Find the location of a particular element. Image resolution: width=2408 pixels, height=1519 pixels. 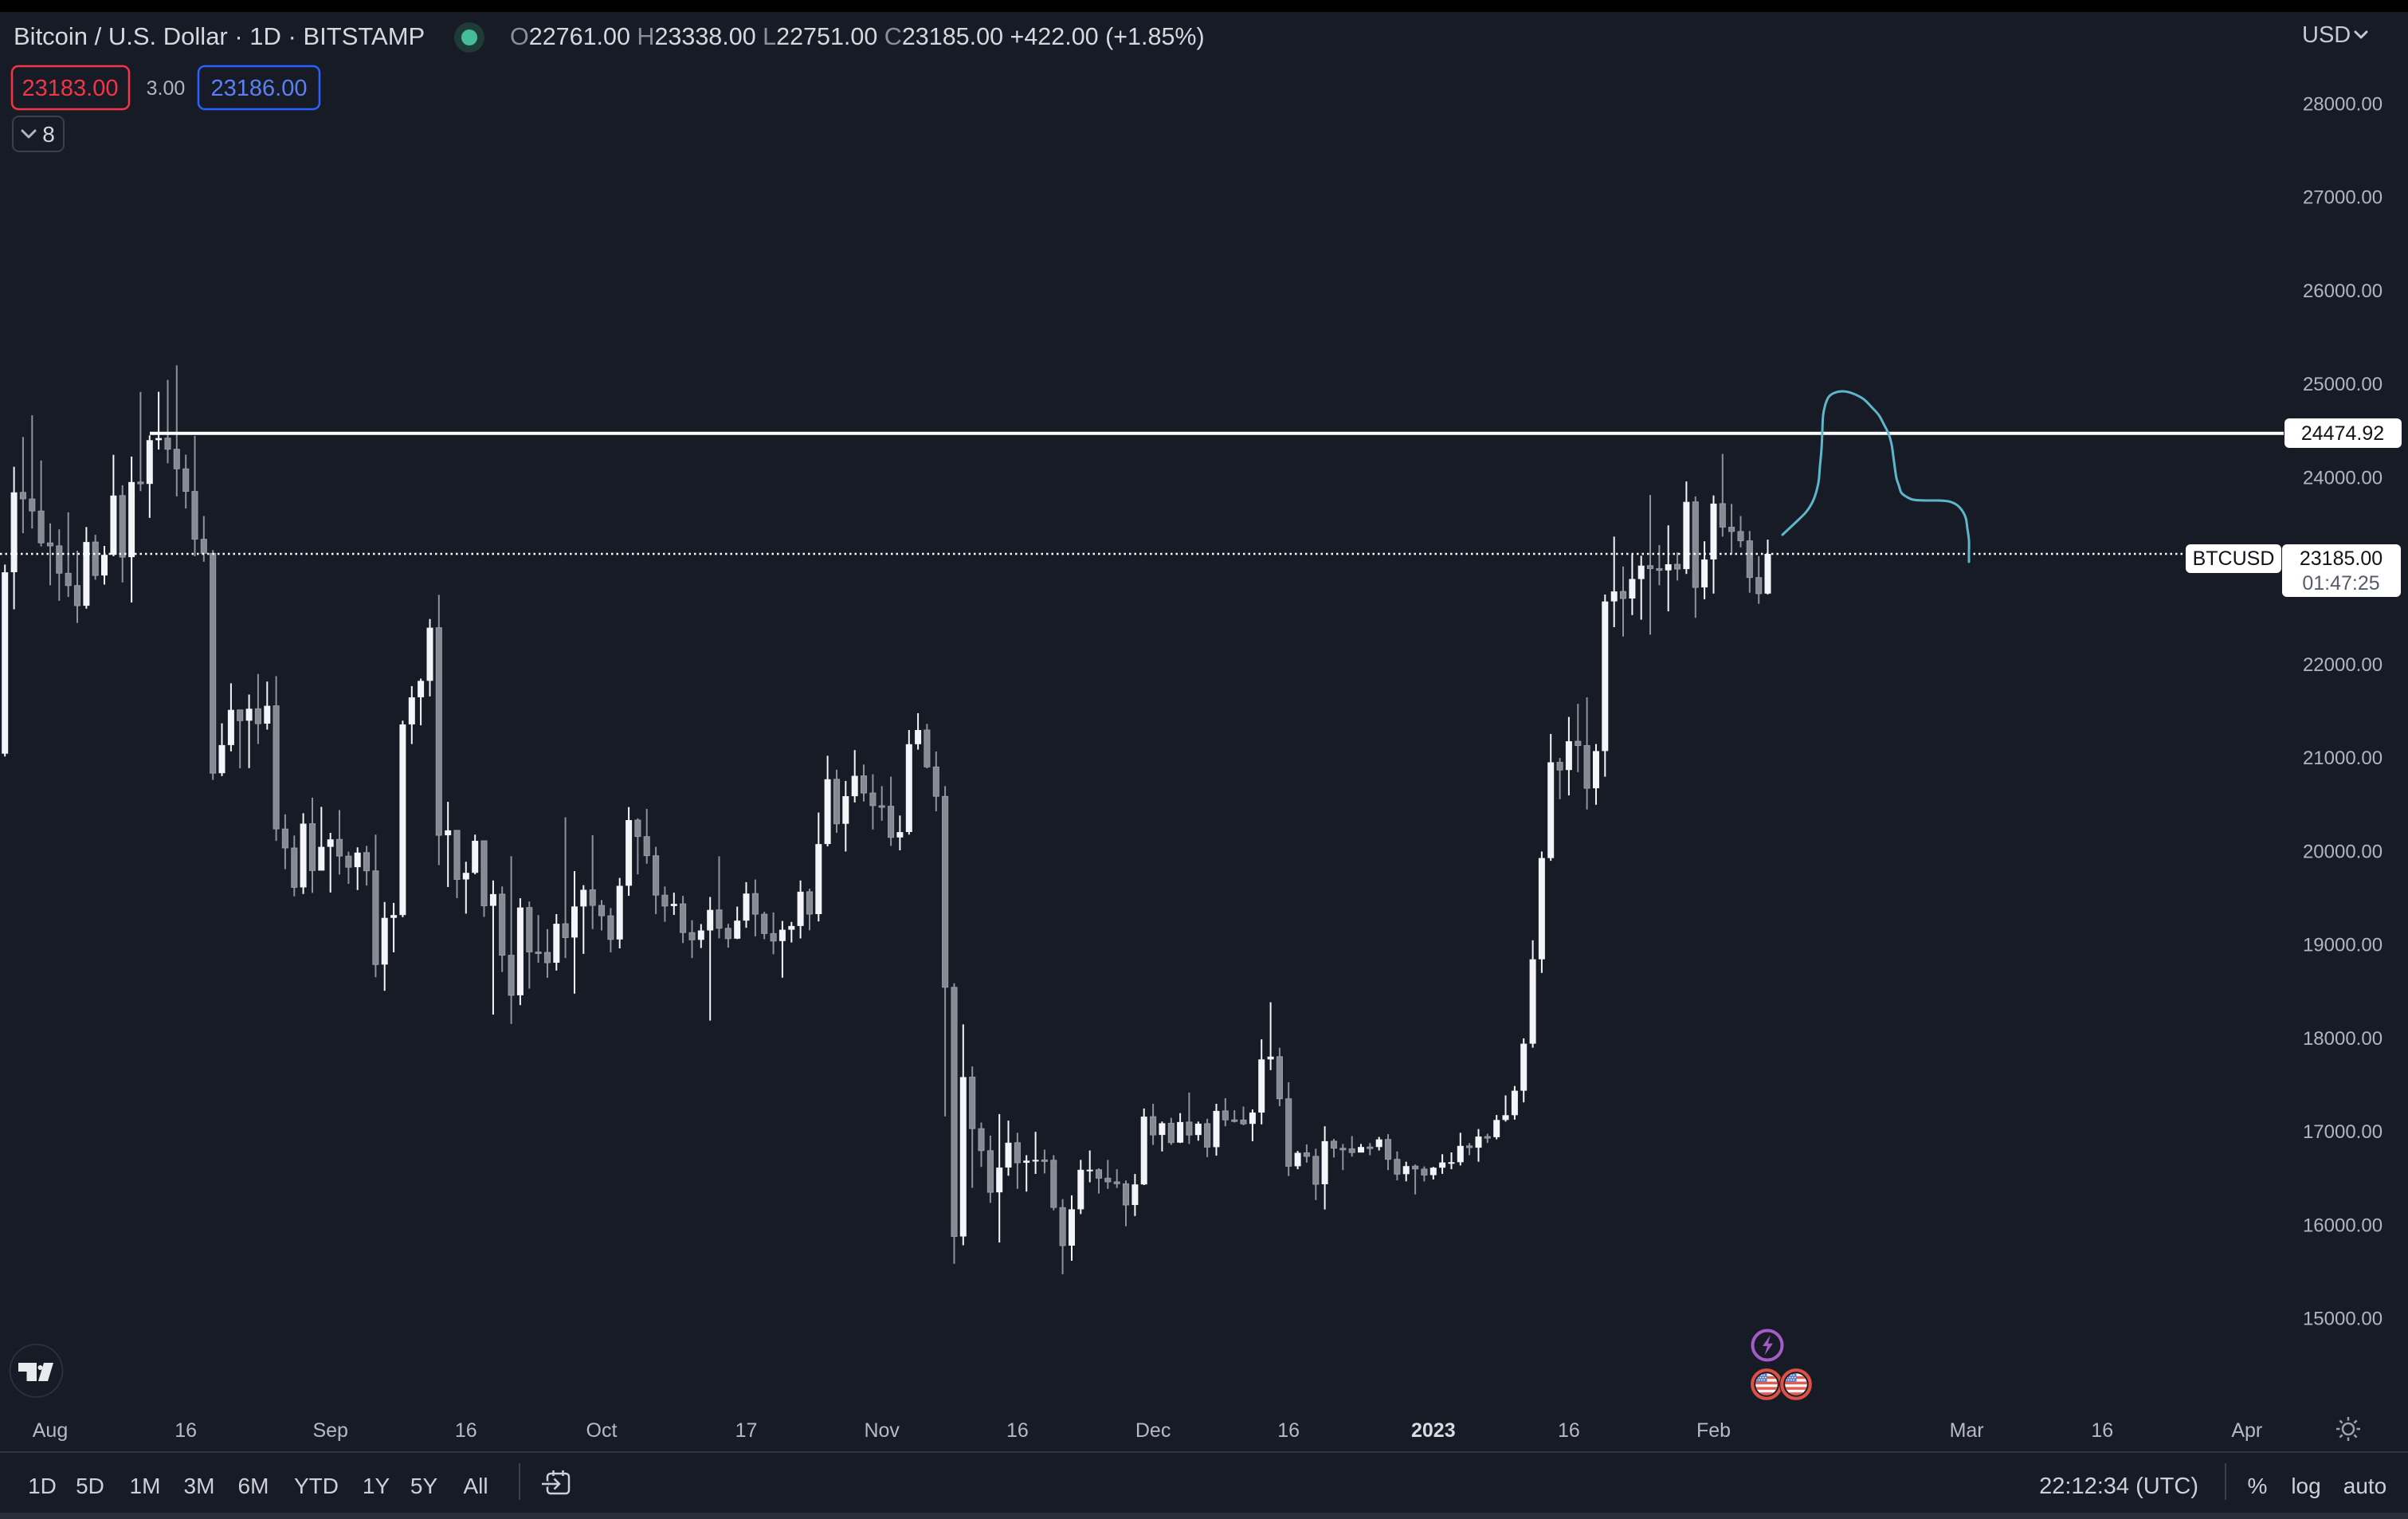

svg-text: Aug is located at coordinates (50, 1430).